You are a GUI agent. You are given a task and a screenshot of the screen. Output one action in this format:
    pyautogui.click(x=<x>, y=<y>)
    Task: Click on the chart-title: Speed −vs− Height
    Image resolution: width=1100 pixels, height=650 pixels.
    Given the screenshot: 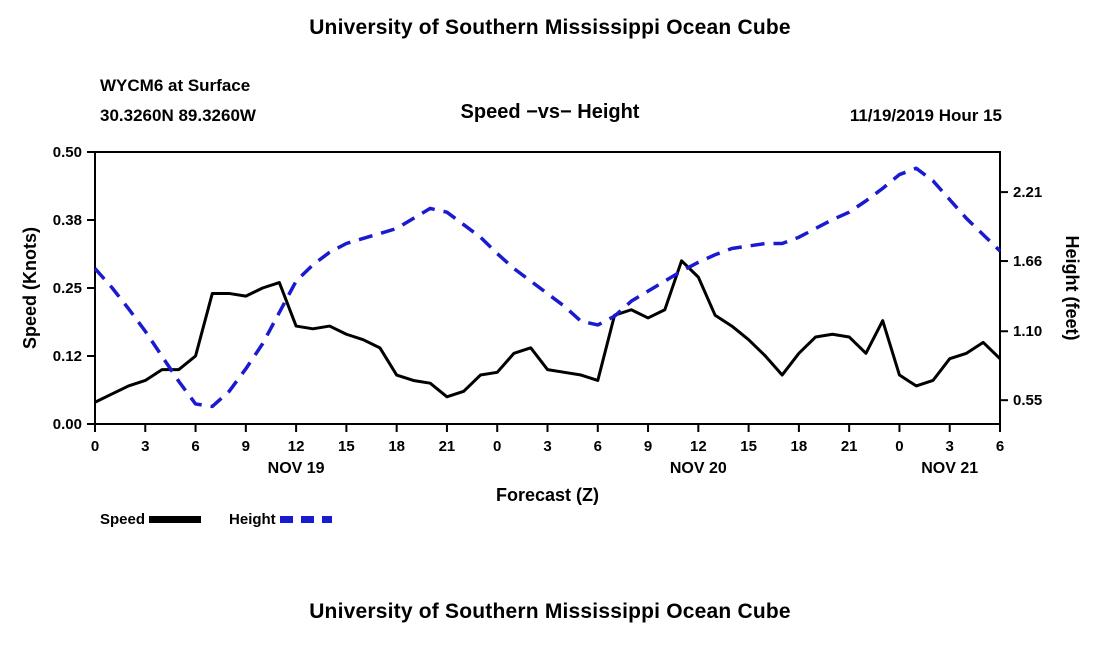 What is the action you would take?
    pyautogui.click(x=550, y=112)
    